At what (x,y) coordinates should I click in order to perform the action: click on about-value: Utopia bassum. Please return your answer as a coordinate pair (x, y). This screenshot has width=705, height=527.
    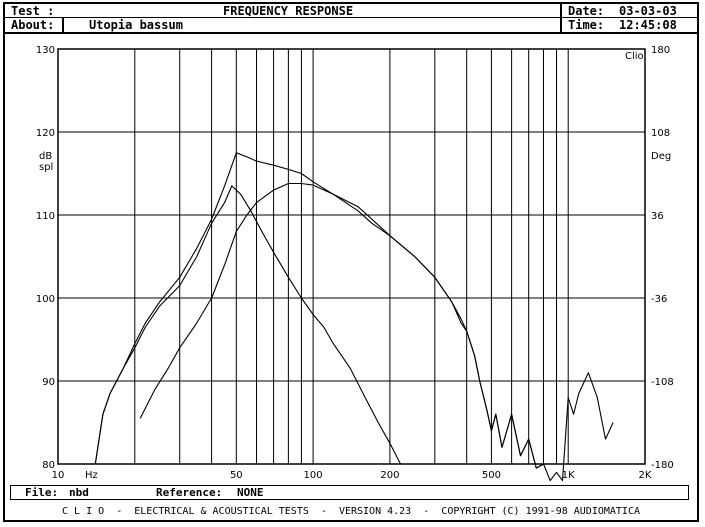
    Looking at the image, I should click on (136, 25).